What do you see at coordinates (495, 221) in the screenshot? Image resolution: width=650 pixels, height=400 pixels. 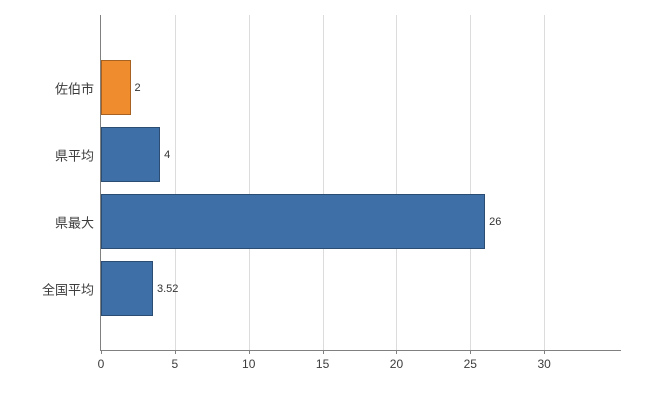 I see `value-label: 26` at bounding box center [495, 221].